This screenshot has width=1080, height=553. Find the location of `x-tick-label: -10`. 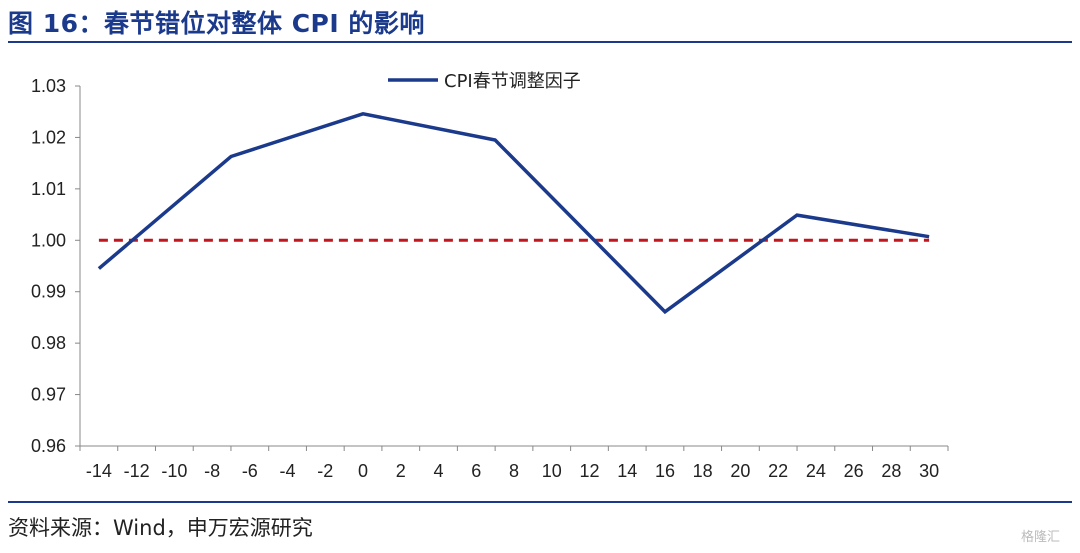

x-tick-label: -10 is located at coordinates (174, 471).